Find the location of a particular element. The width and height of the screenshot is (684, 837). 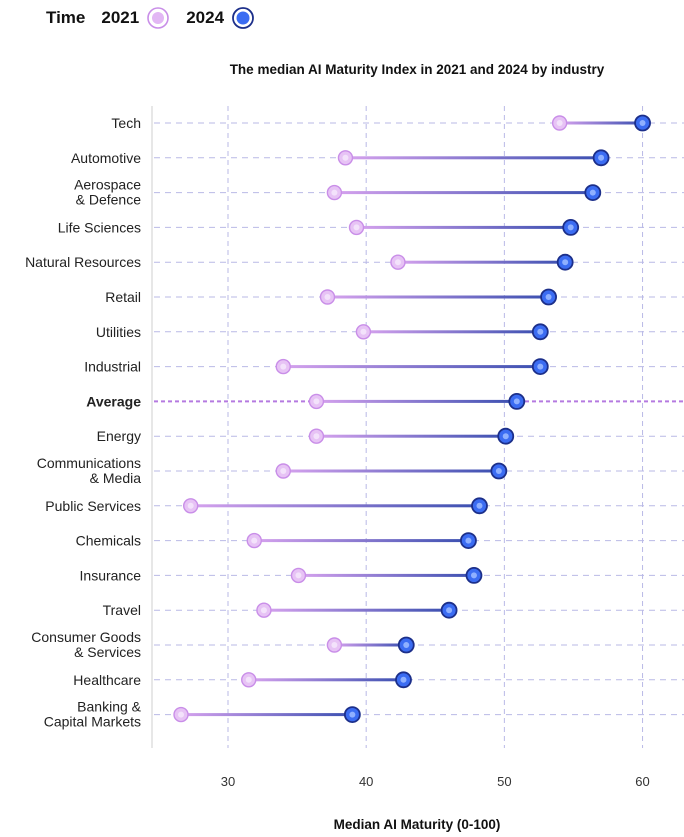

y-tick-label: Life Sciences is located at coordinates (99, 227).